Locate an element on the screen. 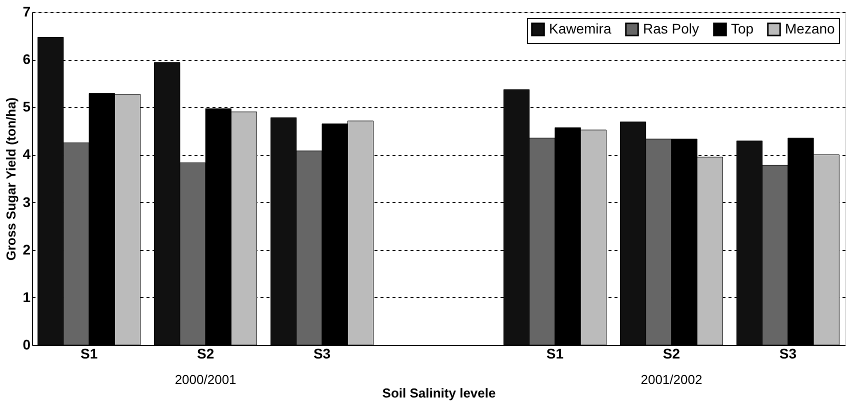 This screenshot has width=856, height=412. legend-label: Ras Poly is located at coordinates (671, 28).